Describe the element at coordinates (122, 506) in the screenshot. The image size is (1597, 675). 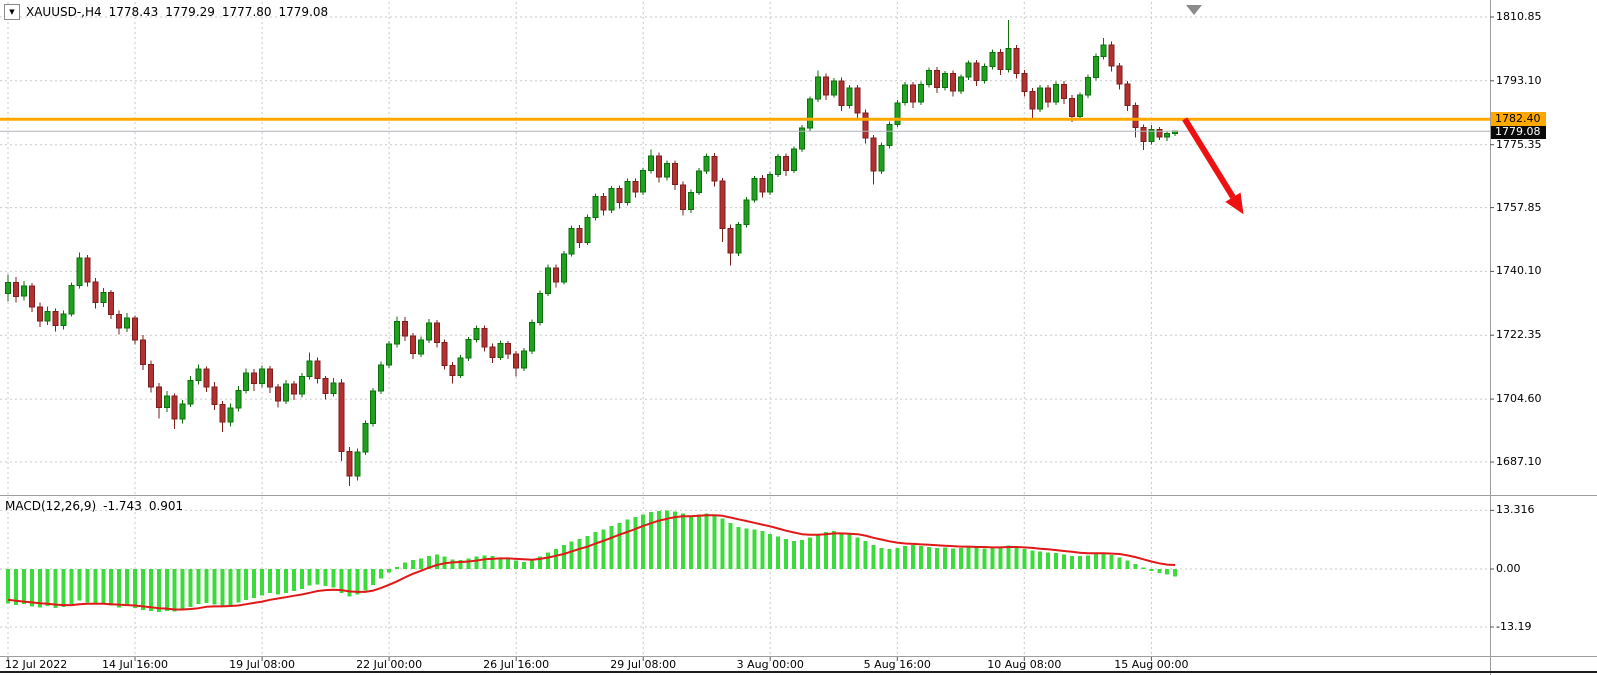
I see `macd-main-value: -1.743` at that location.